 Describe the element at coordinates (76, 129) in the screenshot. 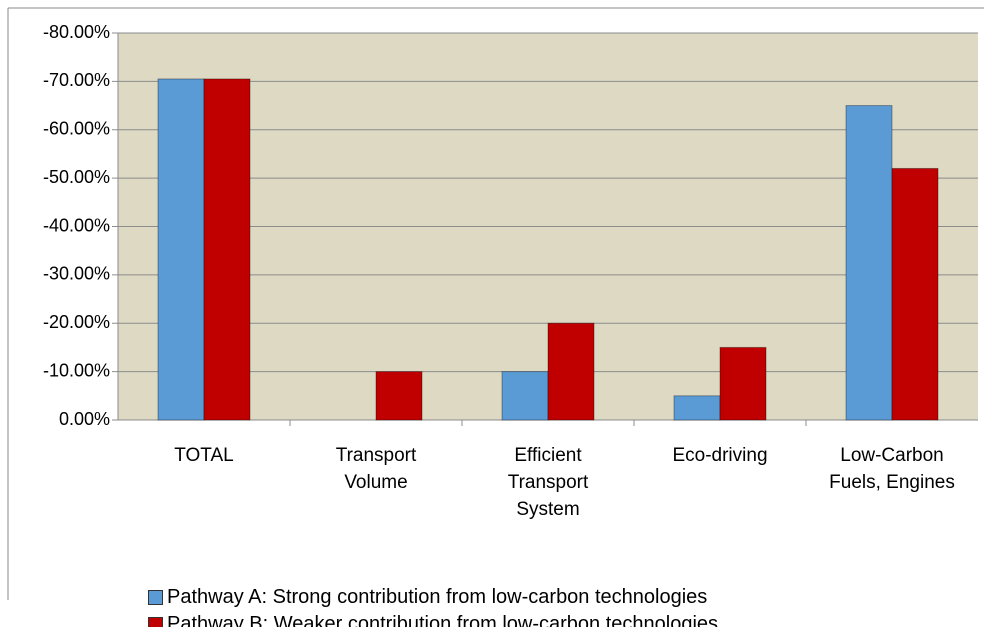

I see `y-tick-label: -60.00%` at that location.